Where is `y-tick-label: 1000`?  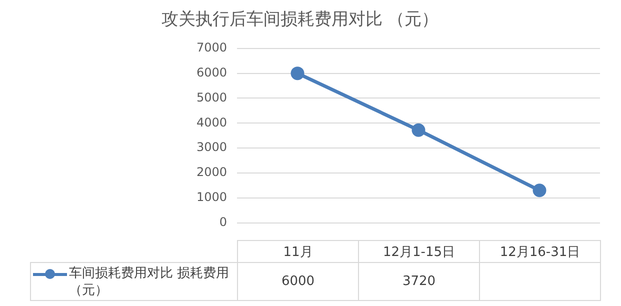 y-tick-label: 1000 is located at coordinates (211, 197).